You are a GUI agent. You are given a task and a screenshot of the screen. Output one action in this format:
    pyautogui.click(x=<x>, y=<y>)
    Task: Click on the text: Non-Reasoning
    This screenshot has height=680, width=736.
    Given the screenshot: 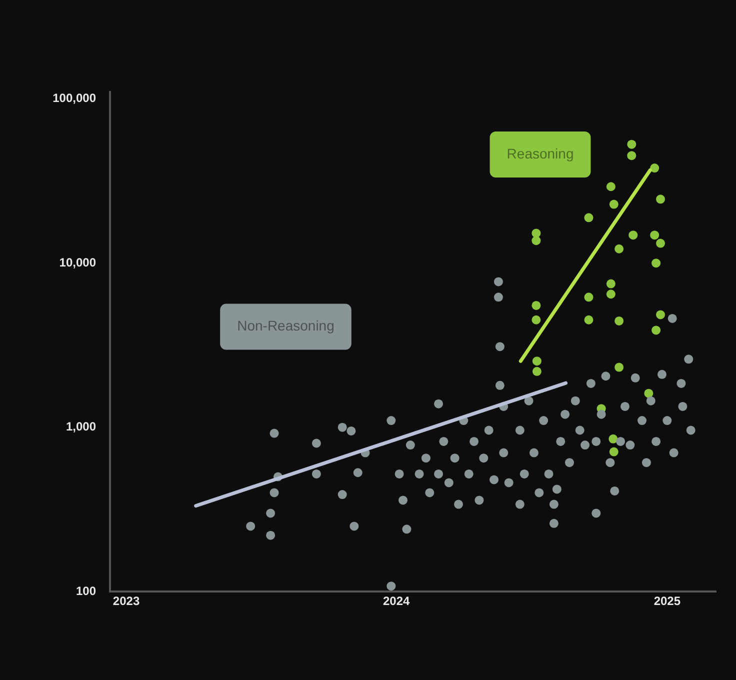 What is the action you would take?
    pyautogui.click(x=285, y=326)
    